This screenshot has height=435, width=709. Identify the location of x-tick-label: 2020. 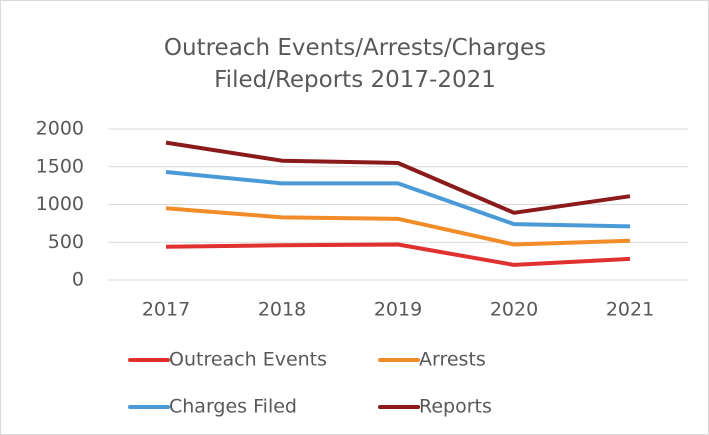
(514, 310).